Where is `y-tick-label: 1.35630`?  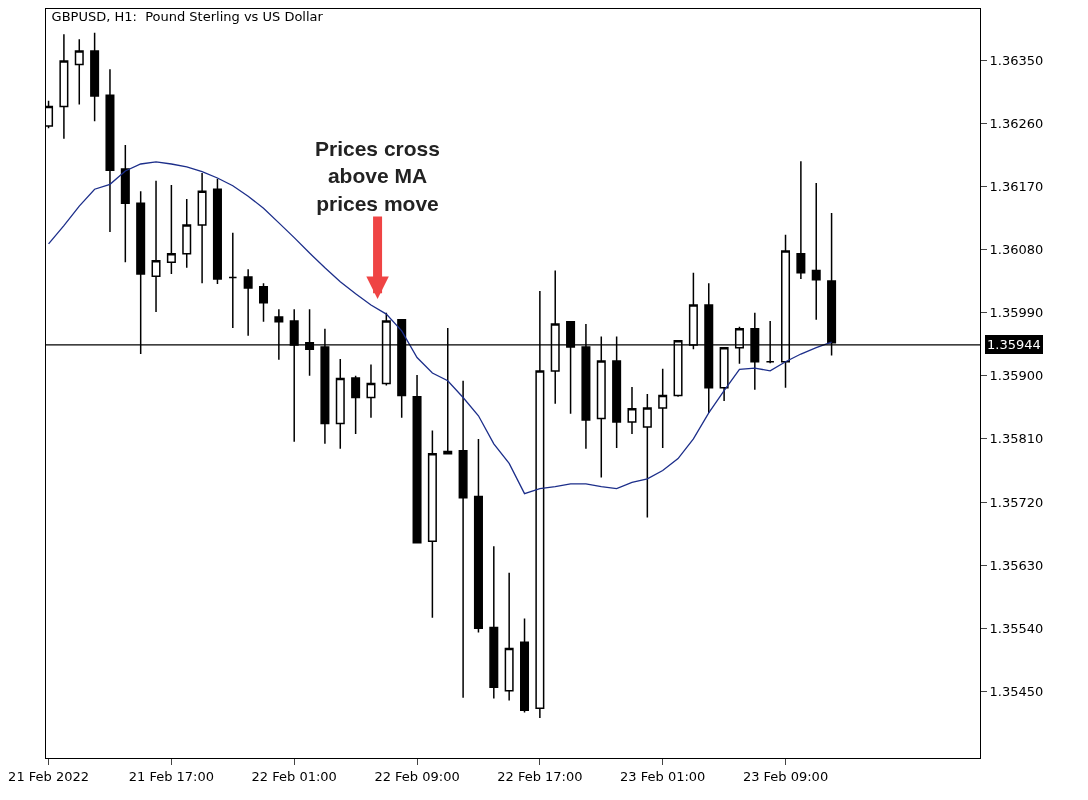 y-tick-label: 1.35630 is located at coordinates (1016, 565).